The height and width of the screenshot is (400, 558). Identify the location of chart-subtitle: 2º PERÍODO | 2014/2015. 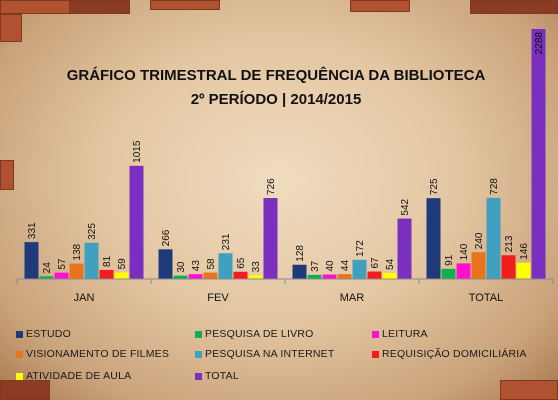
(276, 99).